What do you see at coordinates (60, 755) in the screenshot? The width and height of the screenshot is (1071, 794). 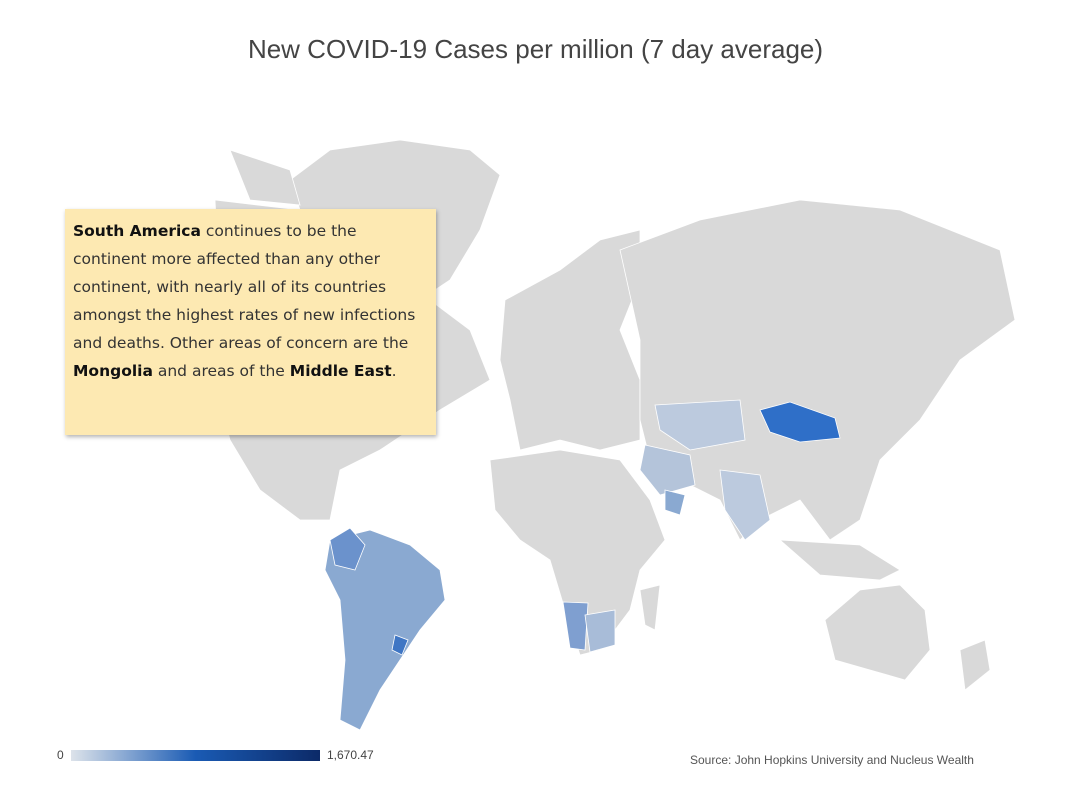 I see `legend-min: 0` at bounding box center [60, 755].